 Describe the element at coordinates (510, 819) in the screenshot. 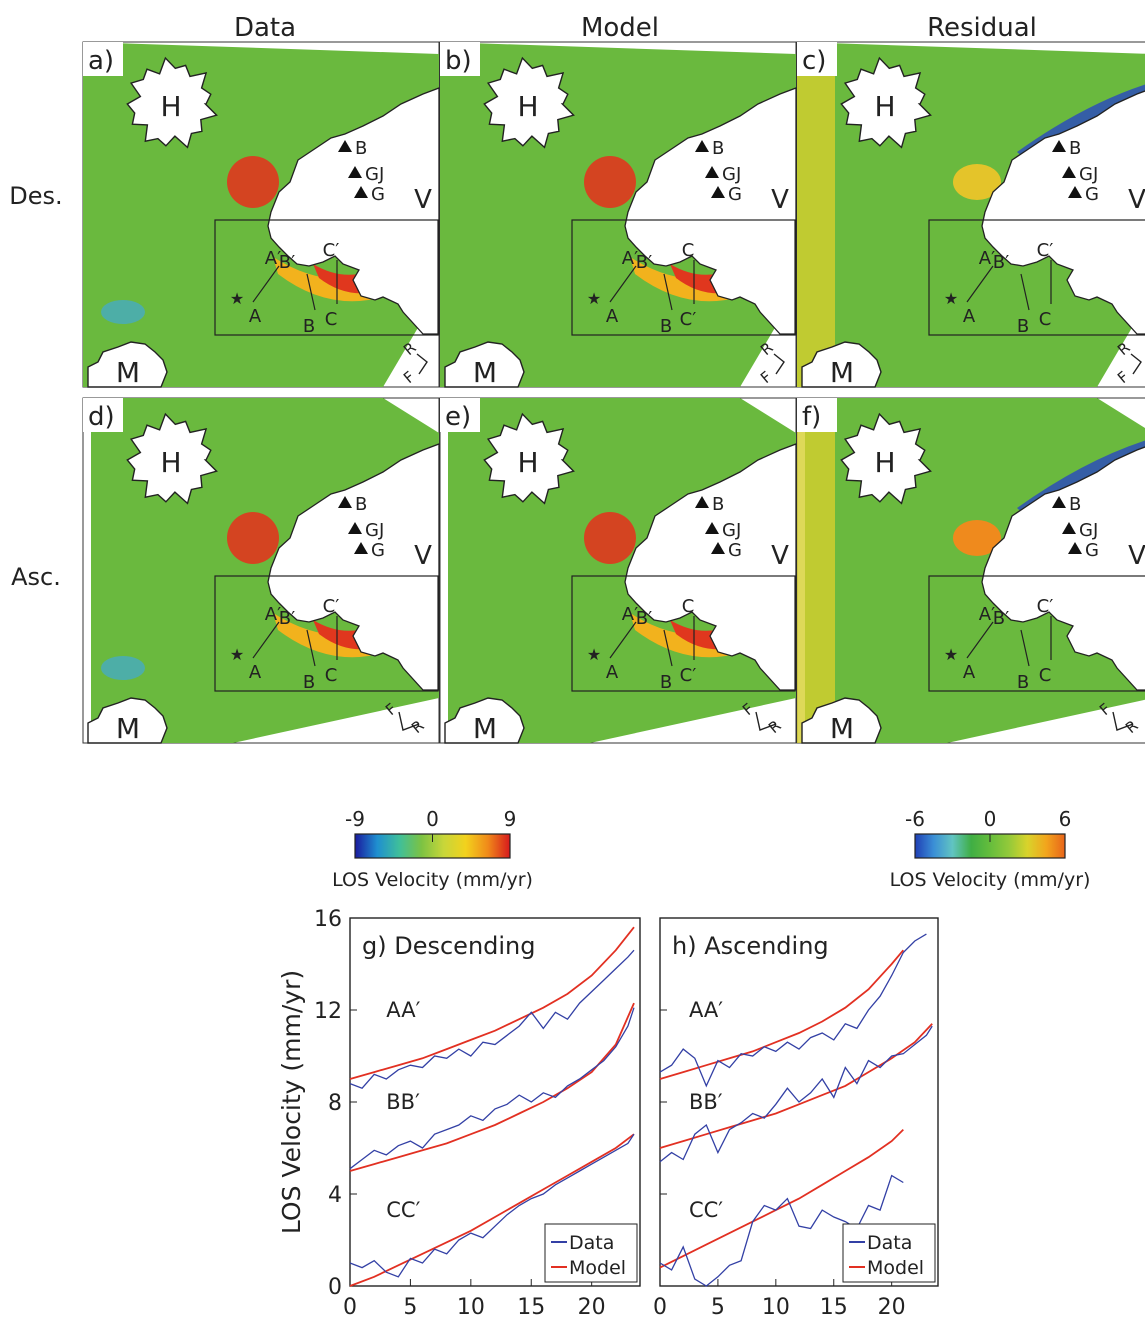

I see `colorbar-tick-label: 9` at that location.